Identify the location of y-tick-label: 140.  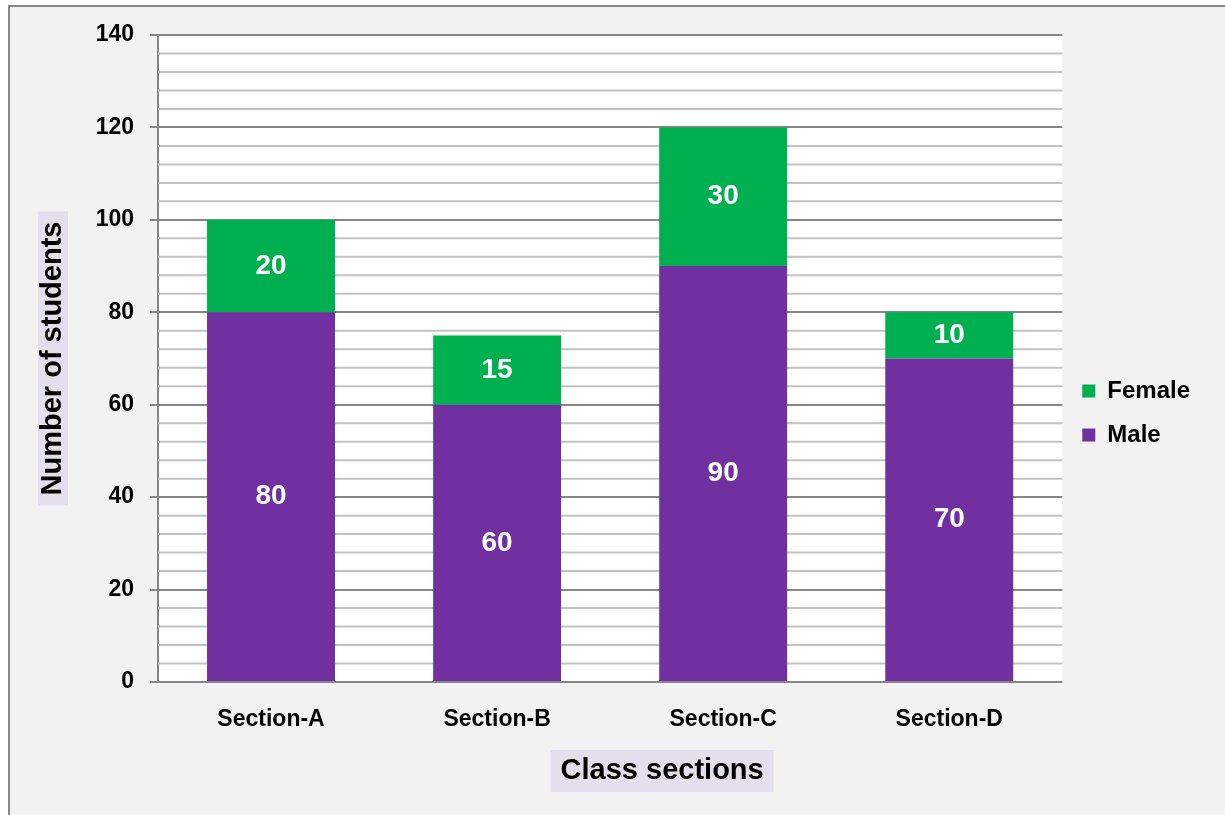
(114, 33).